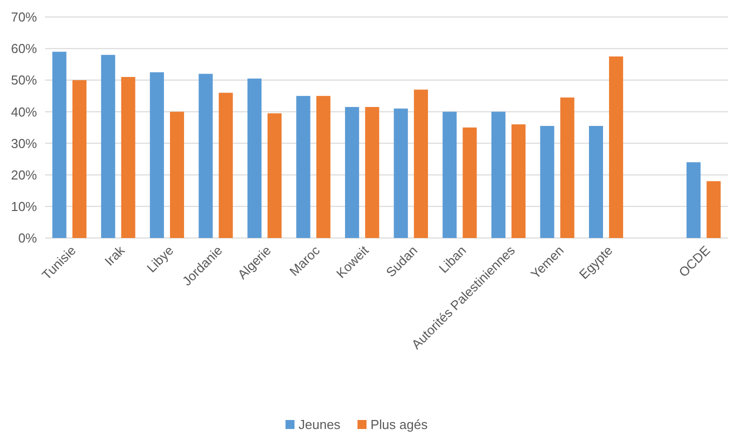 The width and height of the screenshot is (736, 437). Describe the element at coordinates (28, 238) in the screenshot. I see `y-tick-label: 0%` at that location.